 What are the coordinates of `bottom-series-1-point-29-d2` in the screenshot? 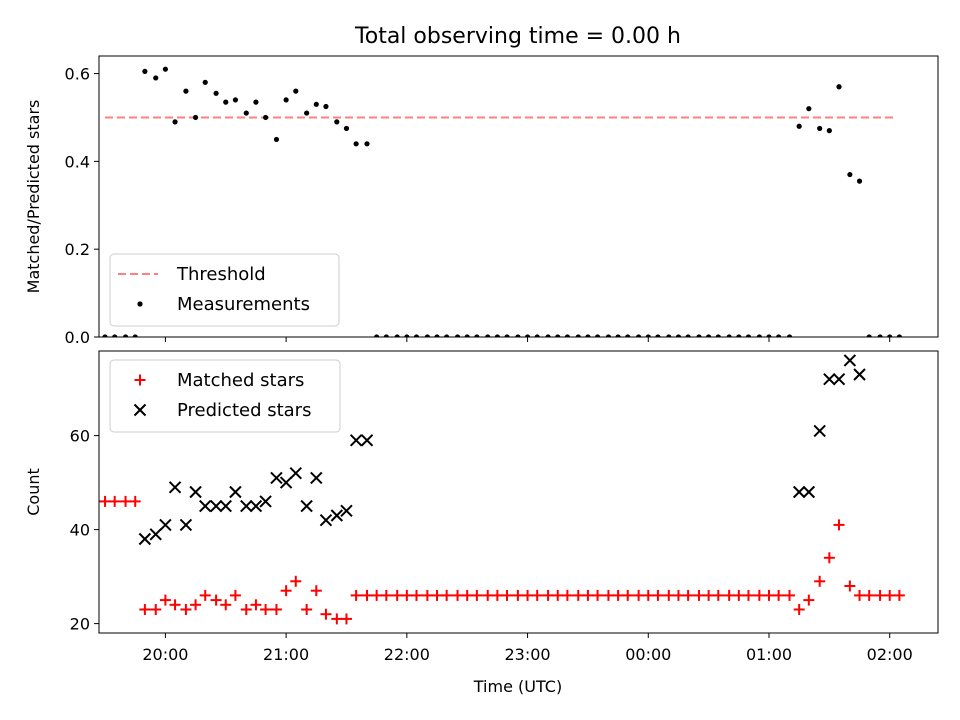 It's located at (859, 374).